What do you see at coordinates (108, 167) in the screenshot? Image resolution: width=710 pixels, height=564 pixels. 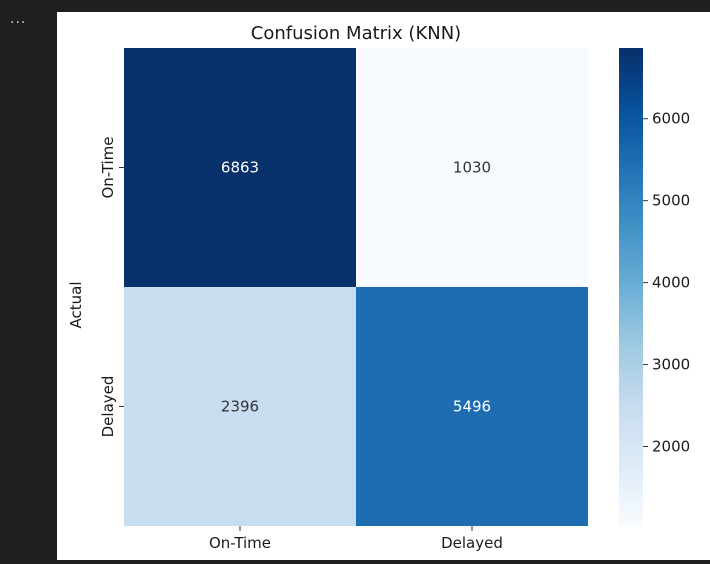 I see `y-tick-label: On-Time` at bounding box center [108, 167].